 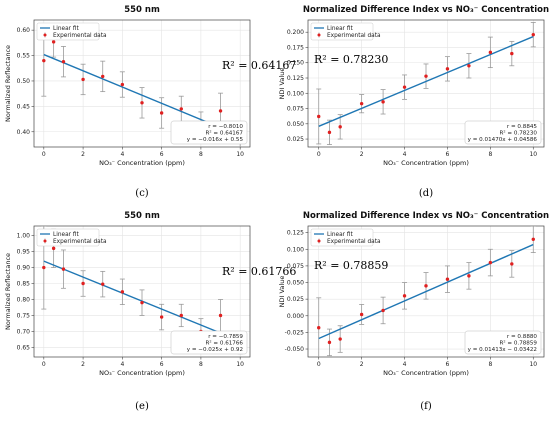 I want to click on y-tick-label: 1.00, so click(x=24, y=236).